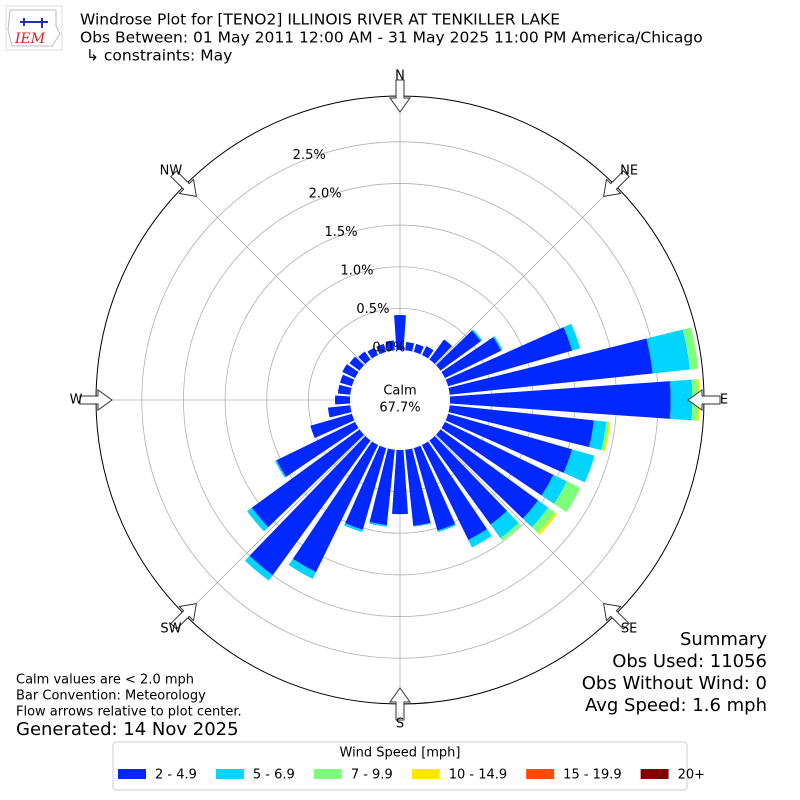 The height and width of the screenshot is (800, 800). Describe the element at coordinates (34, 23) in the screenshot. I see `logo-mark` at that location.